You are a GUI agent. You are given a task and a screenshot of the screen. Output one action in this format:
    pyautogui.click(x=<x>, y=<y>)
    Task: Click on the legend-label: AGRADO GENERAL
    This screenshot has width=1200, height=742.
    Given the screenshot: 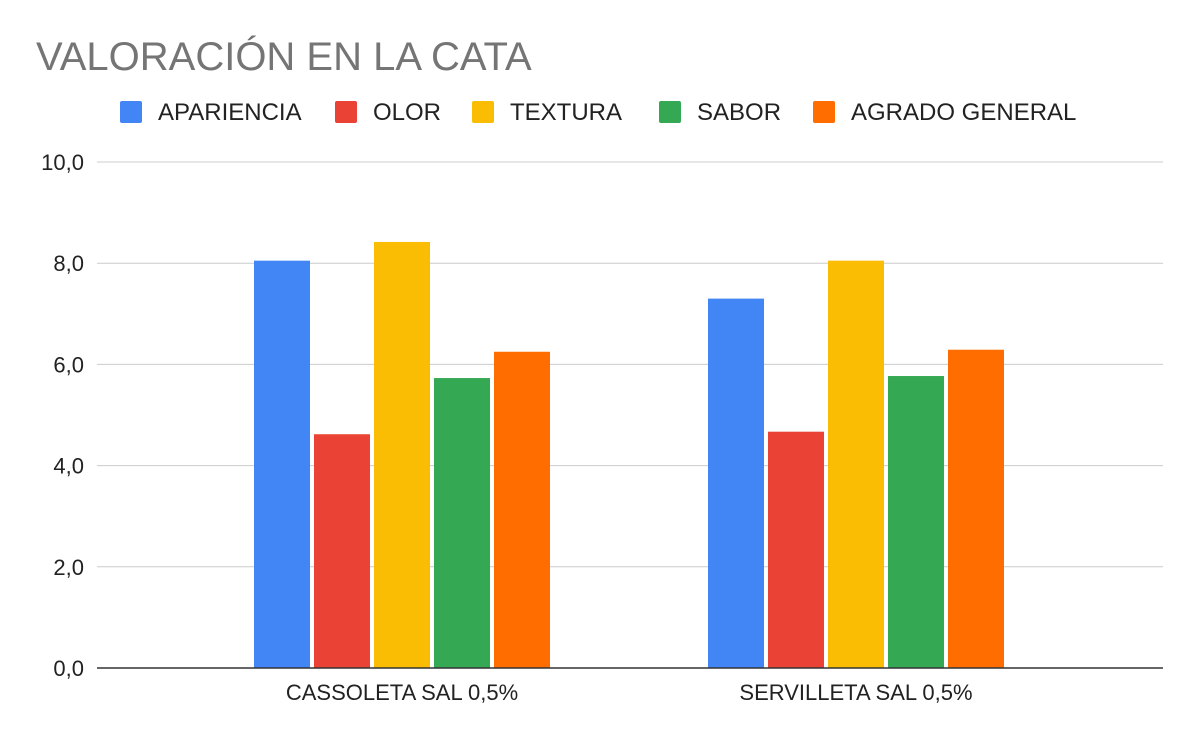 What is the action you would take?
    pyautogui.click(x=963, y=112)
    